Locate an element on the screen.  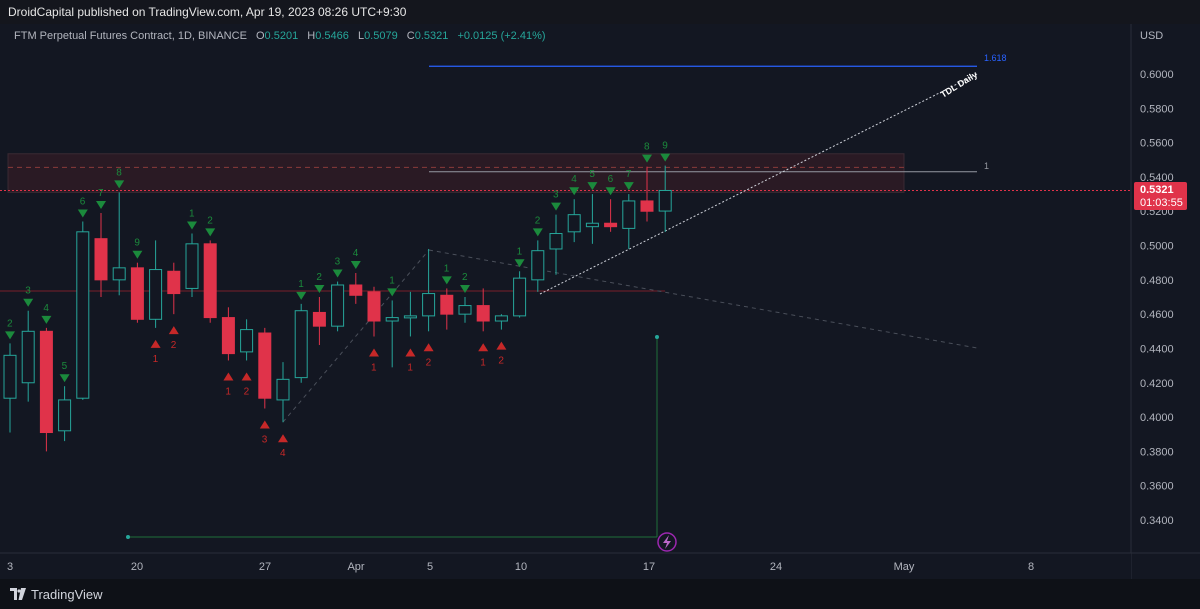
close-label: C is located at coordinates (410, 36).